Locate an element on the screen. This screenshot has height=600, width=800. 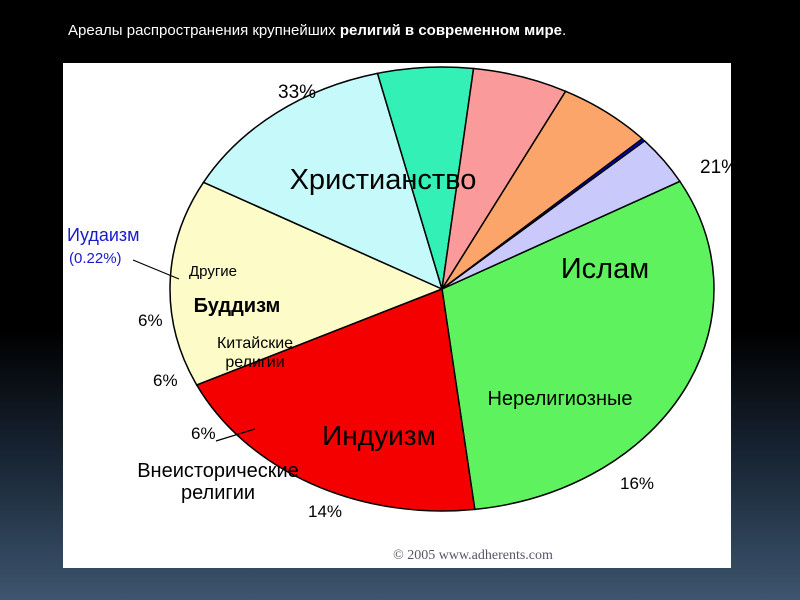
slice-label-иудаизм: Иудаизм is located at coordinates (103, 235).